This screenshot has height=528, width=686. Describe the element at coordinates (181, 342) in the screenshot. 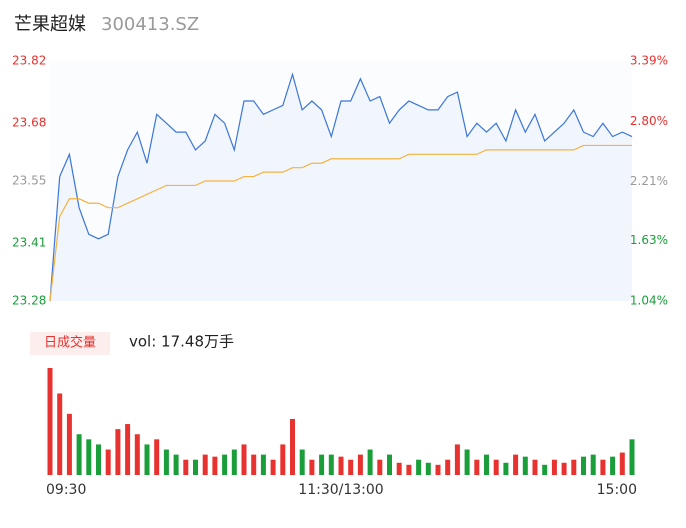

I see `volume-summary: vol: 17.48万手` at that location.